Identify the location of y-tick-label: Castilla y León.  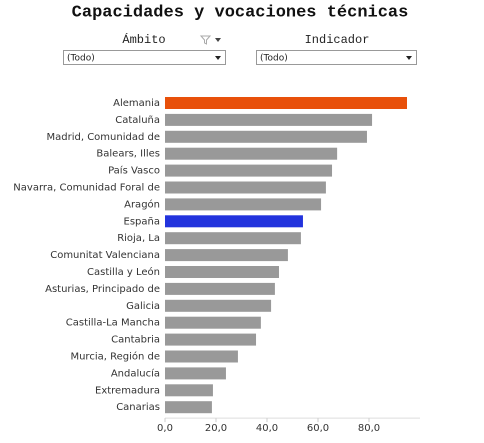
(123, 272).